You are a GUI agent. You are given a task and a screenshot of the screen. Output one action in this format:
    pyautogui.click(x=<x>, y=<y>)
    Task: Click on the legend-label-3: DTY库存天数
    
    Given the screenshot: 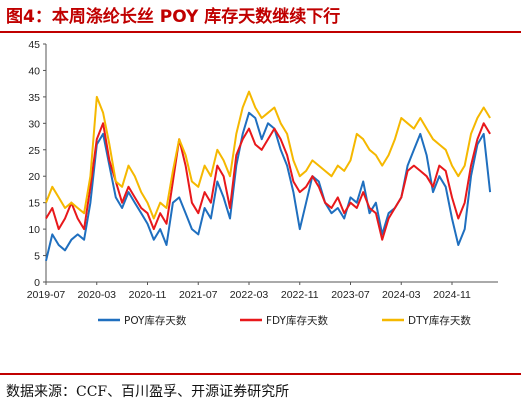 What is the action you would take?
    pyautogui.click(x=439, y=320)
    